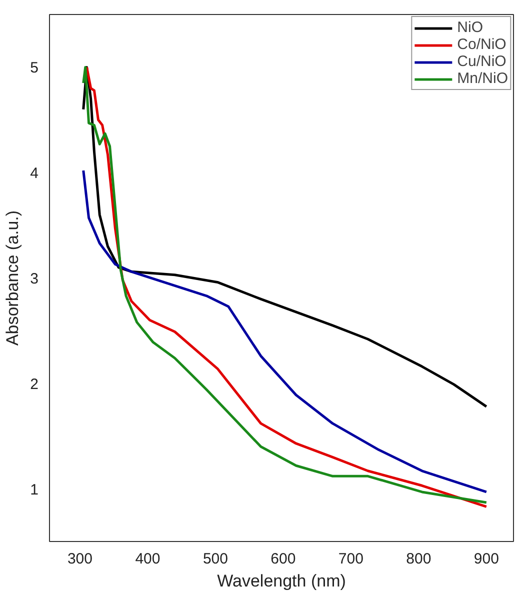 This screenshot has height=593, width=517. Describe the element at coordinates (34, 384) in the screenshot. I see `y-tick-label: 2` at that location.